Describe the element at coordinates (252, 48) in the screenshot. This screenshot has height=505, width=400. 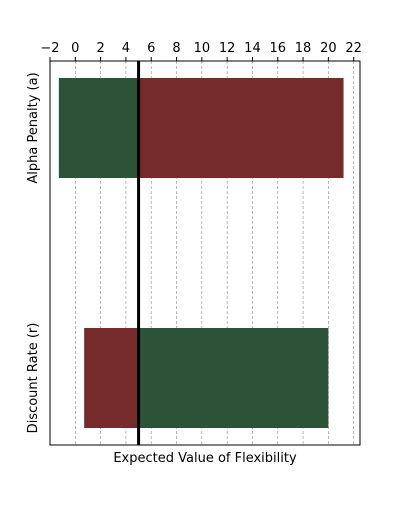
I see `x-tick-label: 14` at that location.